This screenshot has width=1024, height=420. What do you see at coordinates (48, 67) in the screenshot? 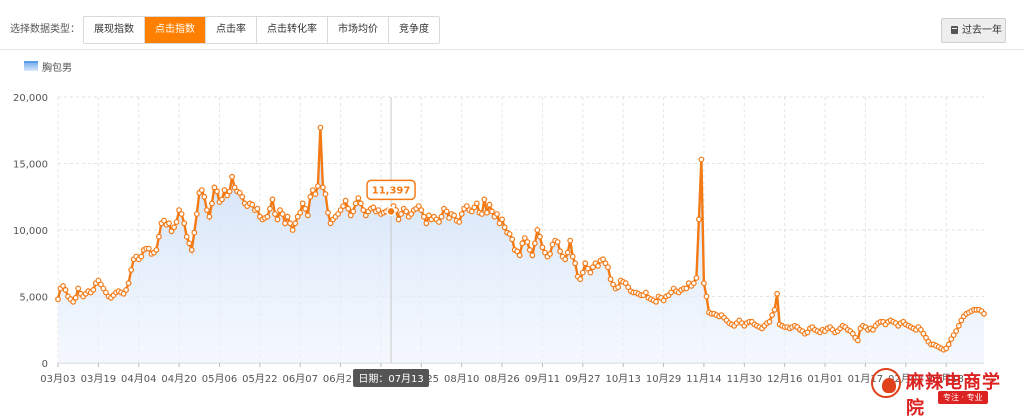
I see `chart-legend: 胸包男` at bounding box center [48, 67].